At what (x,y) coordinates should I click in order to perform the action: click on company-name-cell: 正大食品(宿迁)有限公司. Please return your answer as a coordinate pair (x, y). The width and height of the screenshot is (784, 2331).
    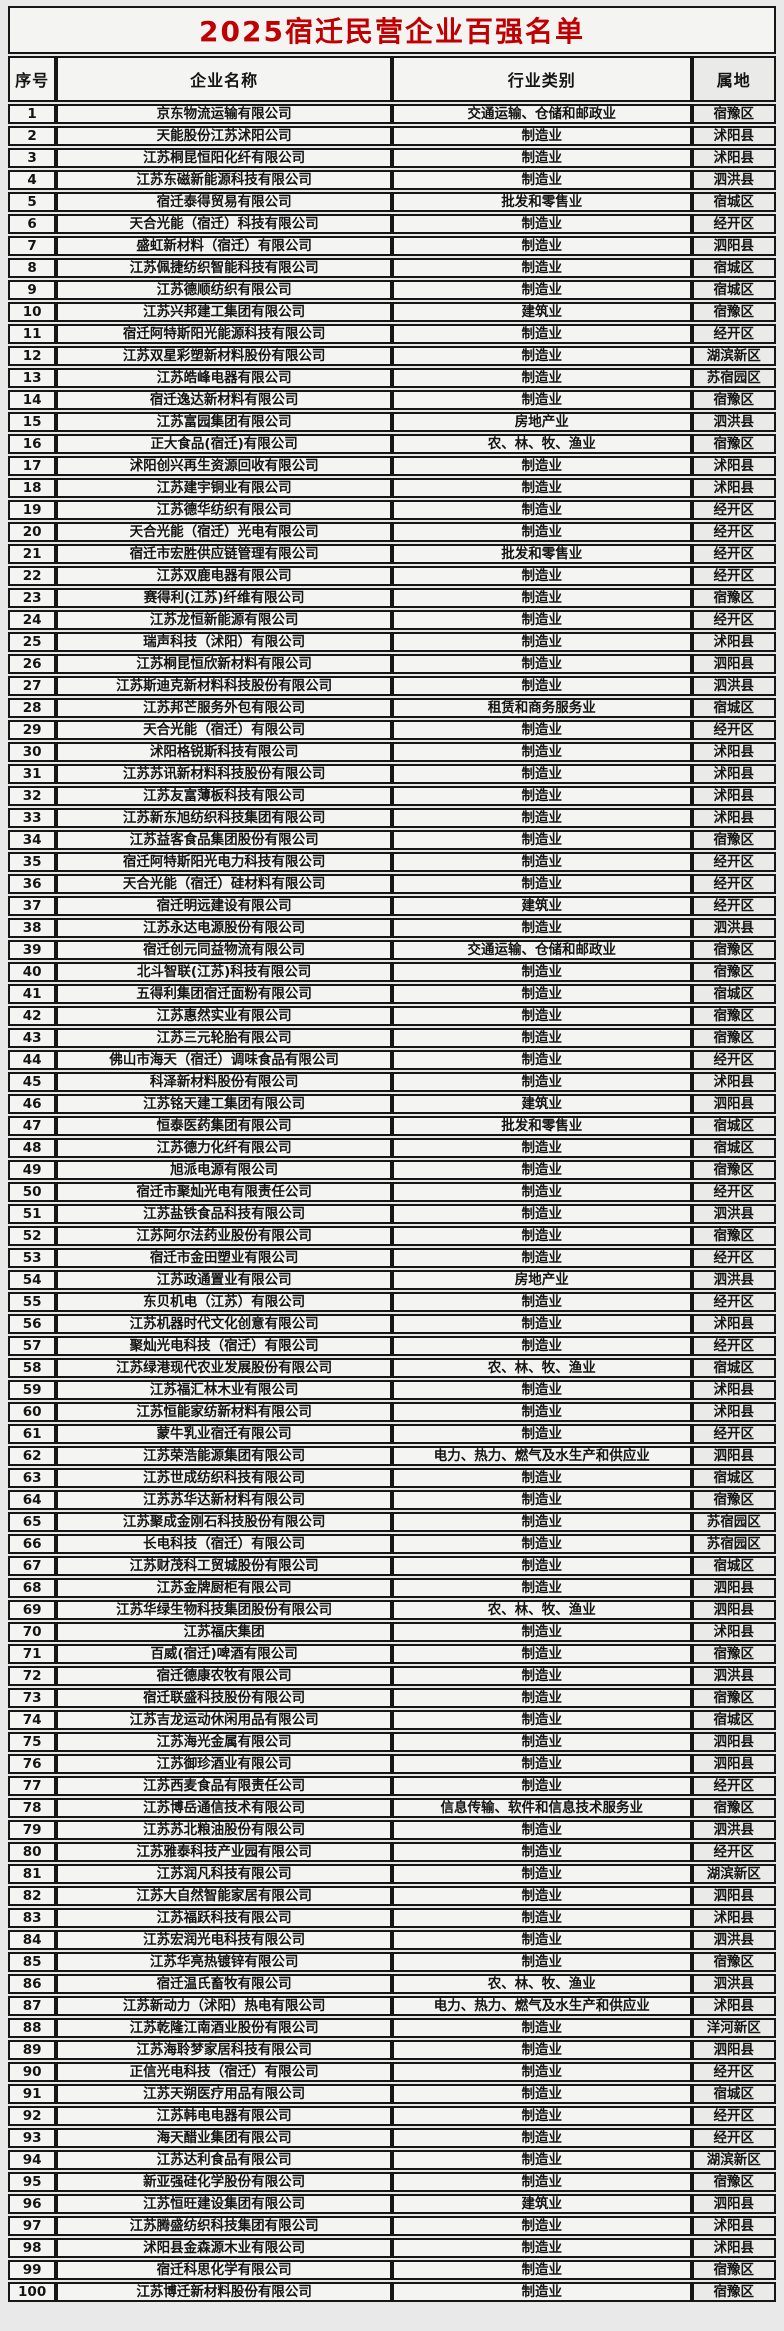
    Looking at the image, I should click on (224, 444).